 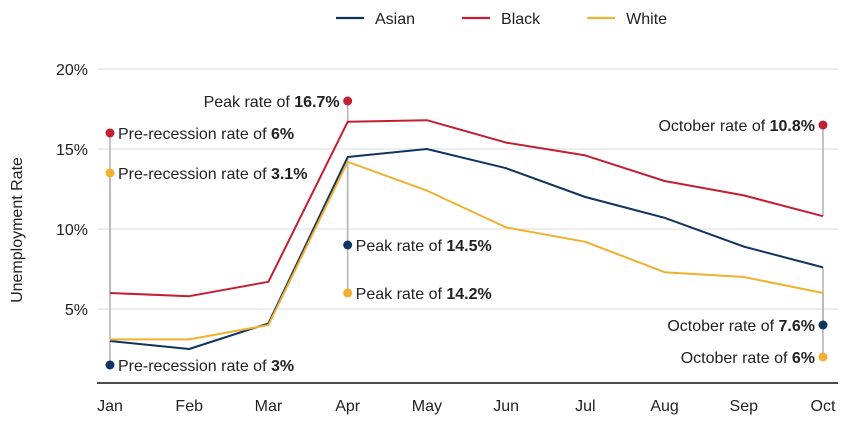 What do you see at coordinates (72, 150) in the screenshot?
I see `y-tick-label: 15%` at bounding box center [72, 150].